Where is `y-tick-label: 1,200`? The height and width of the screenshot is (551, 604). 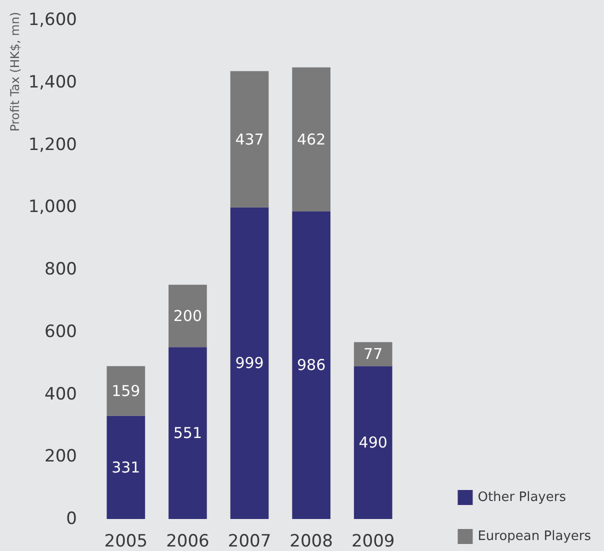
y-tick-label: 1,200 is located at coordinates (52, 144).